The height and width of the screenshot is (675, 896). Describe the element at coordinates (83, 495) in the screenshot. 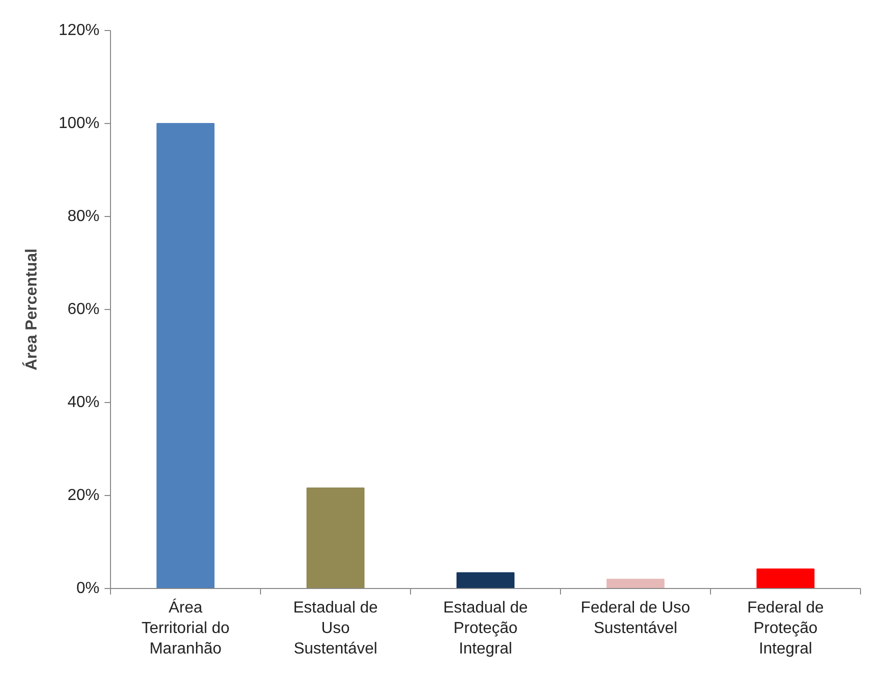

I see `y-tick-label: 20%` at that location.